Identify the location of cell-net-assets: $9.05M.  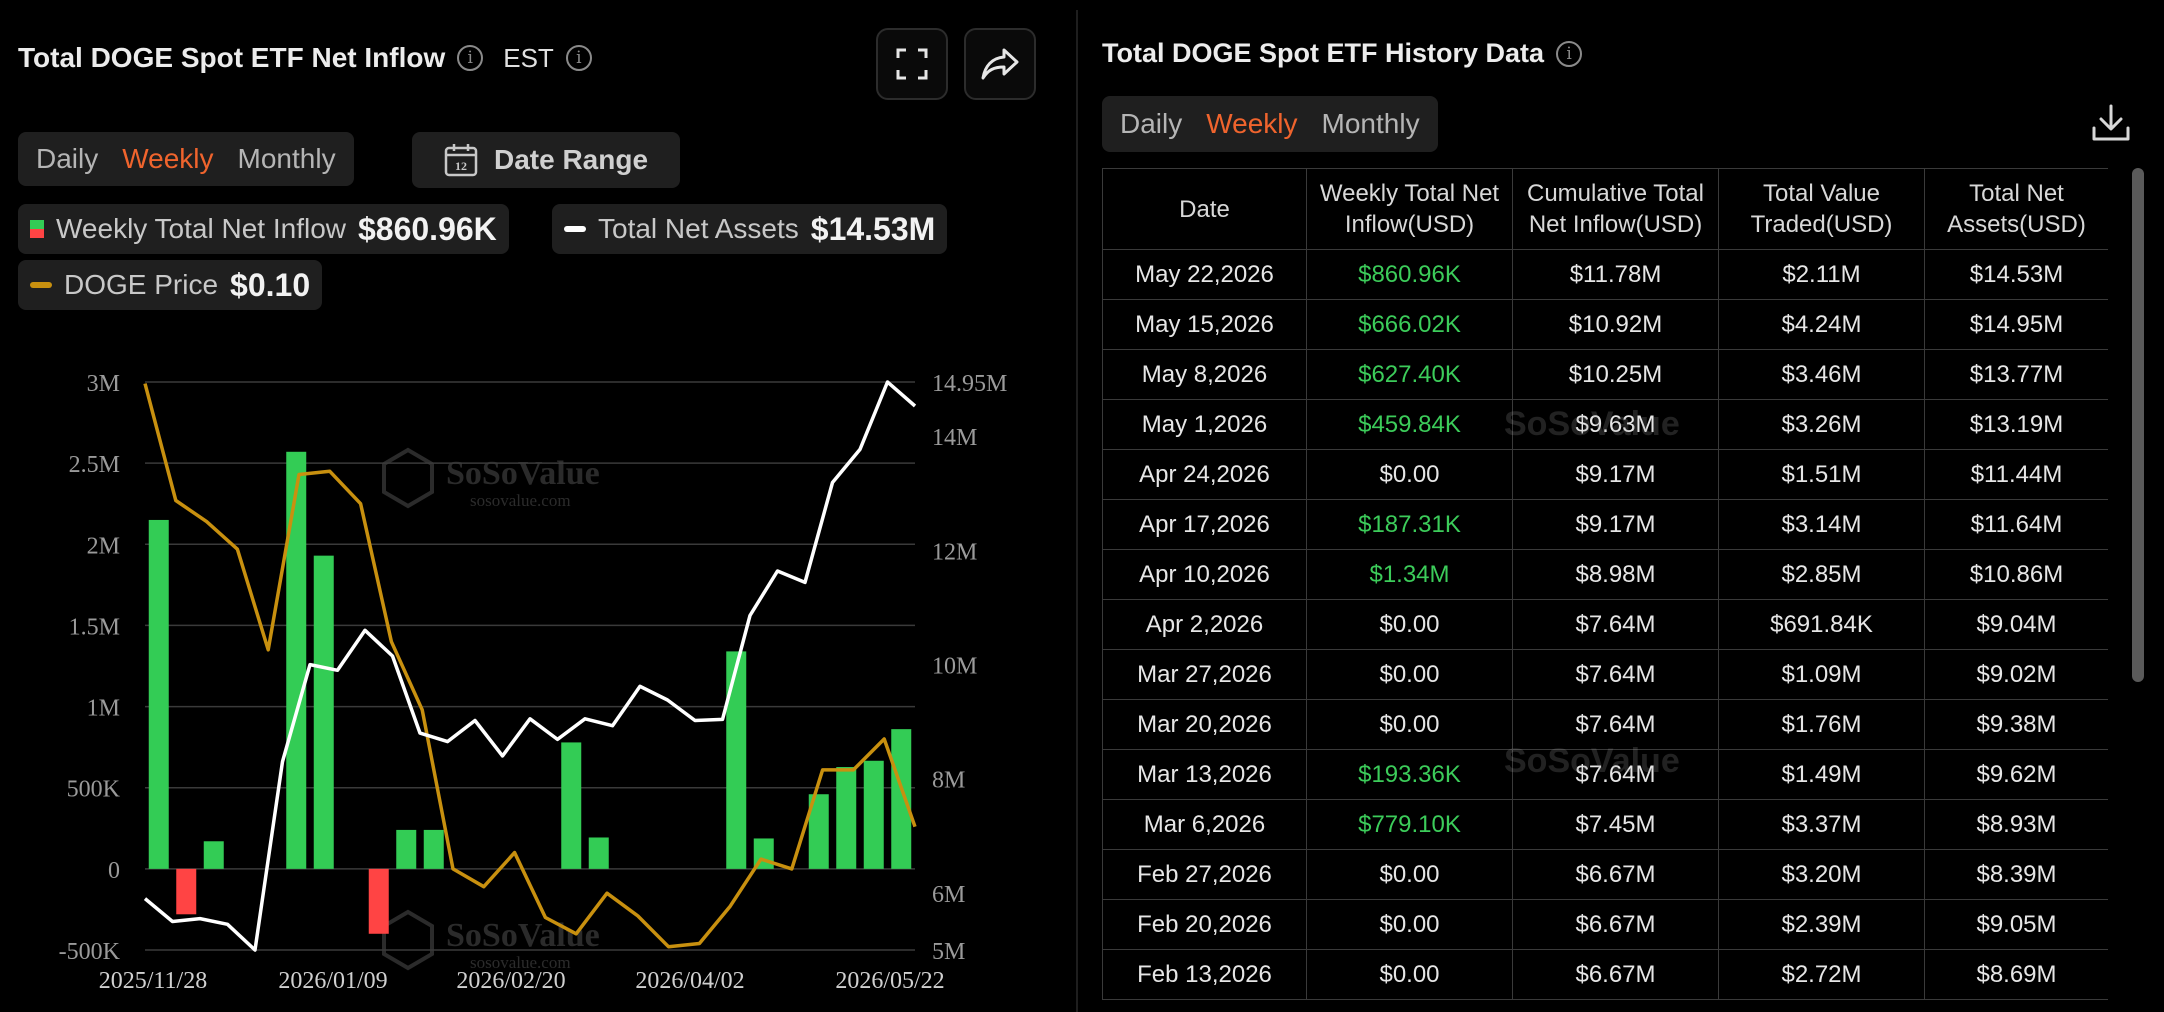
(2016, 924).